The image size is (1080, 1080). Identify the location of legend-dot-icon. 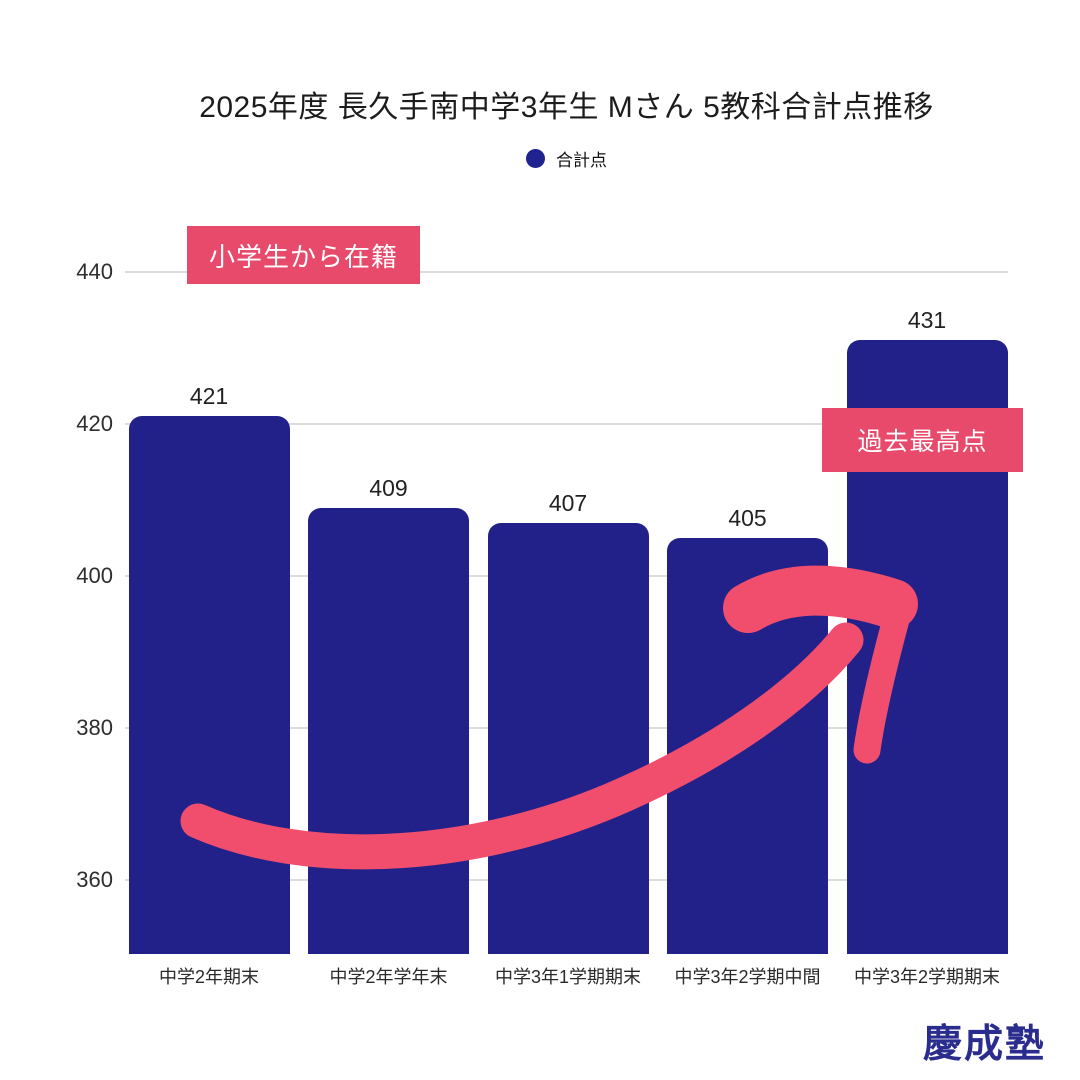
(535, 158).